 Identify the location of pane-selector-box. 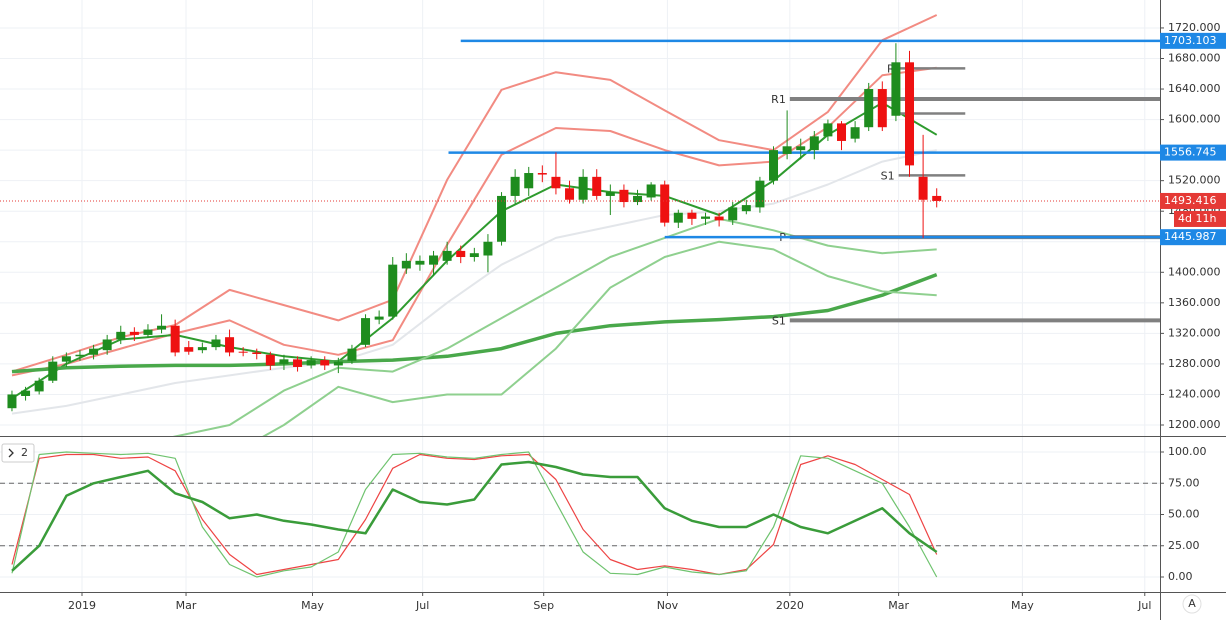
(18, 453).